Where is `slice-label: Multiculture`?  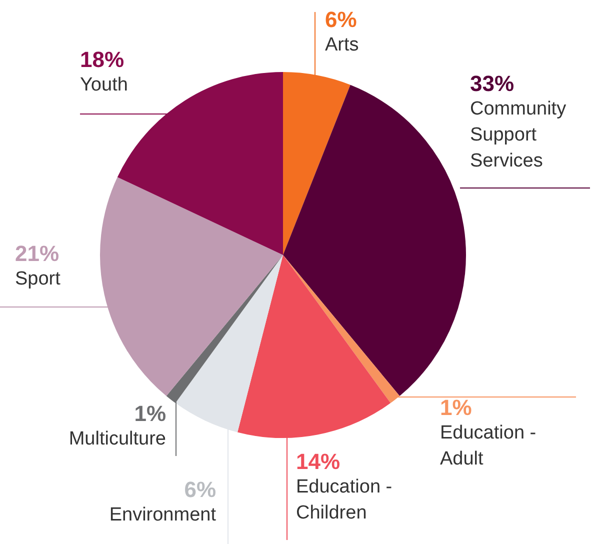
slice-label: Multiculture is located at coordinates (117, 439).